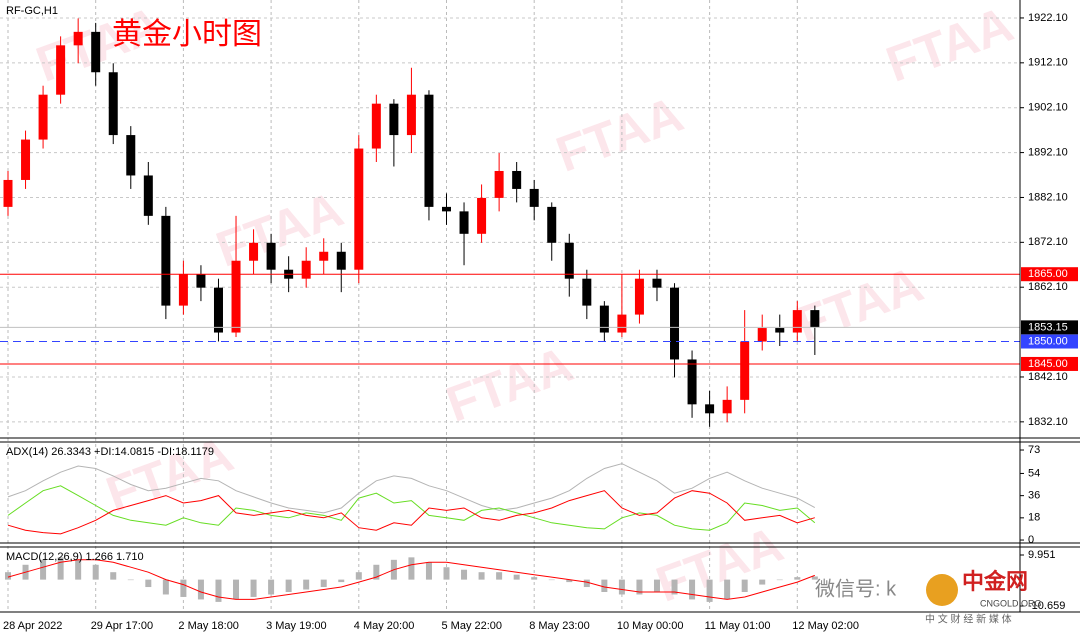 The width and height of the screenshot is (1080, 638). Describe the element at coordinates (1034, 450) in the screenshot. I see `y-tick-label: 73` at that location.